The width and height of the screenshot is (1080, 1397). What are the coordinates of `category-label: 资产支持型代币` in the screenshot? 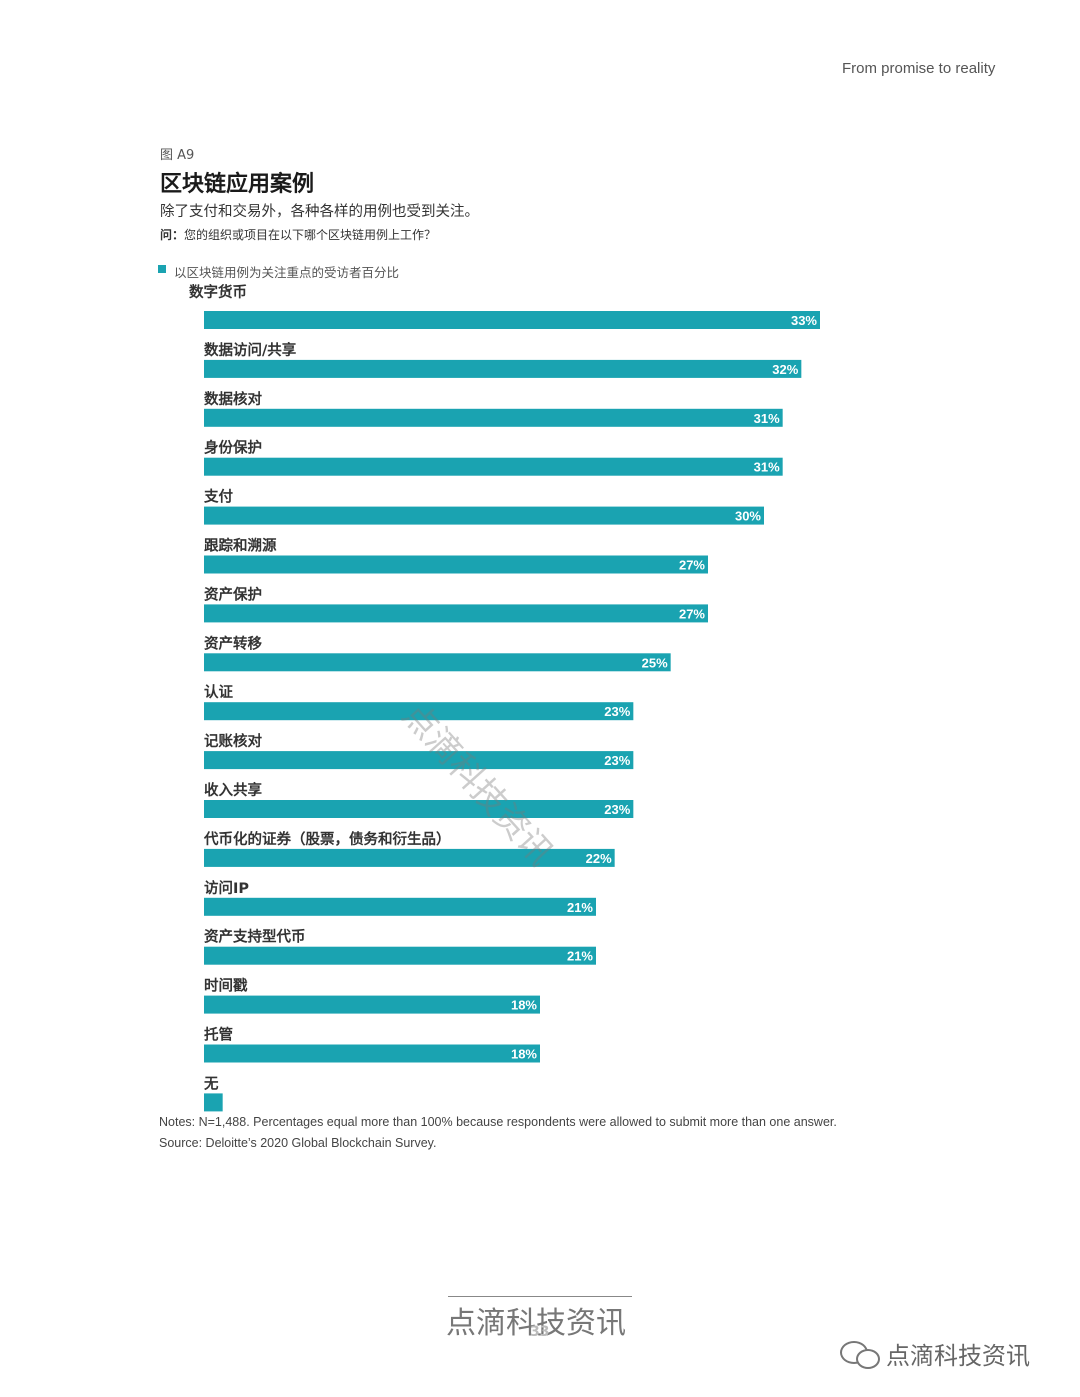 It's located at (255, 937).